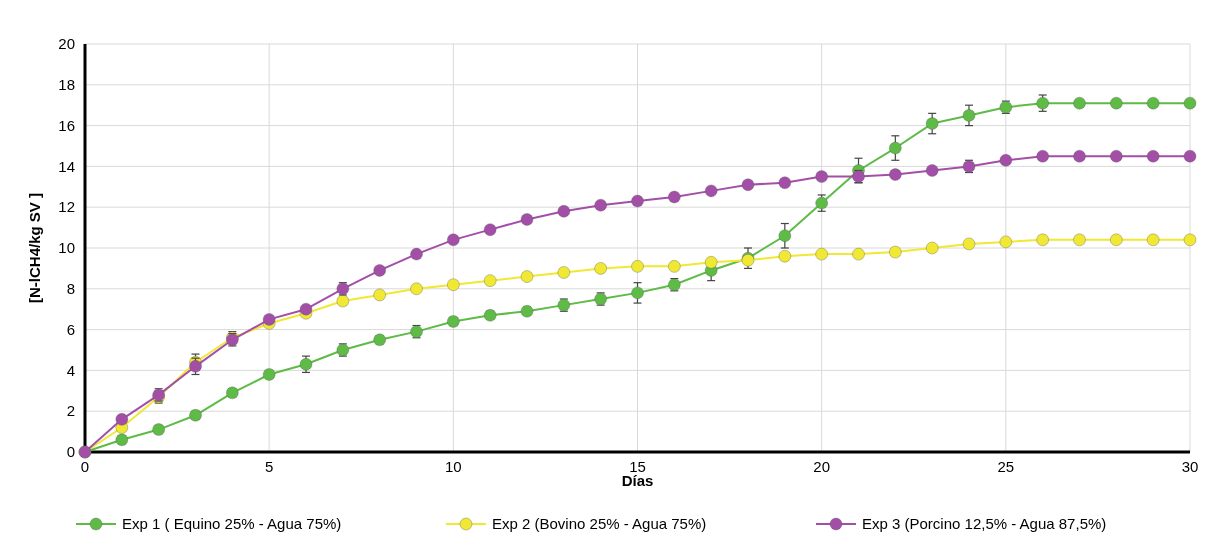 This screenshot has height=538, width=1222. What do you see at coordinates (66, 44) in the screenshot?
I see `y-tick-label: 20` at bounding box center [66, 44].